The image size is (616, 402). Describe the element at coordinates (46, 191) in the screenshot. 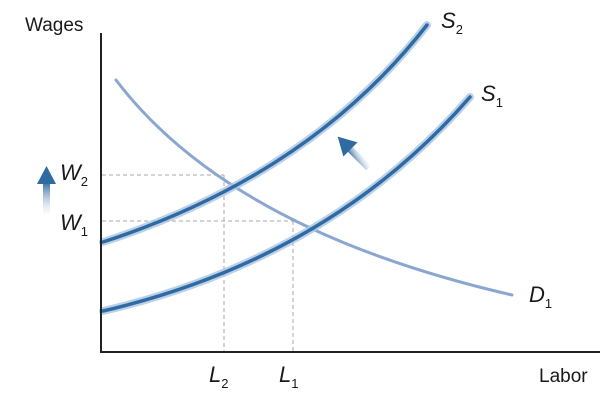

I see `wage-increase-arrow-icon` at that location.